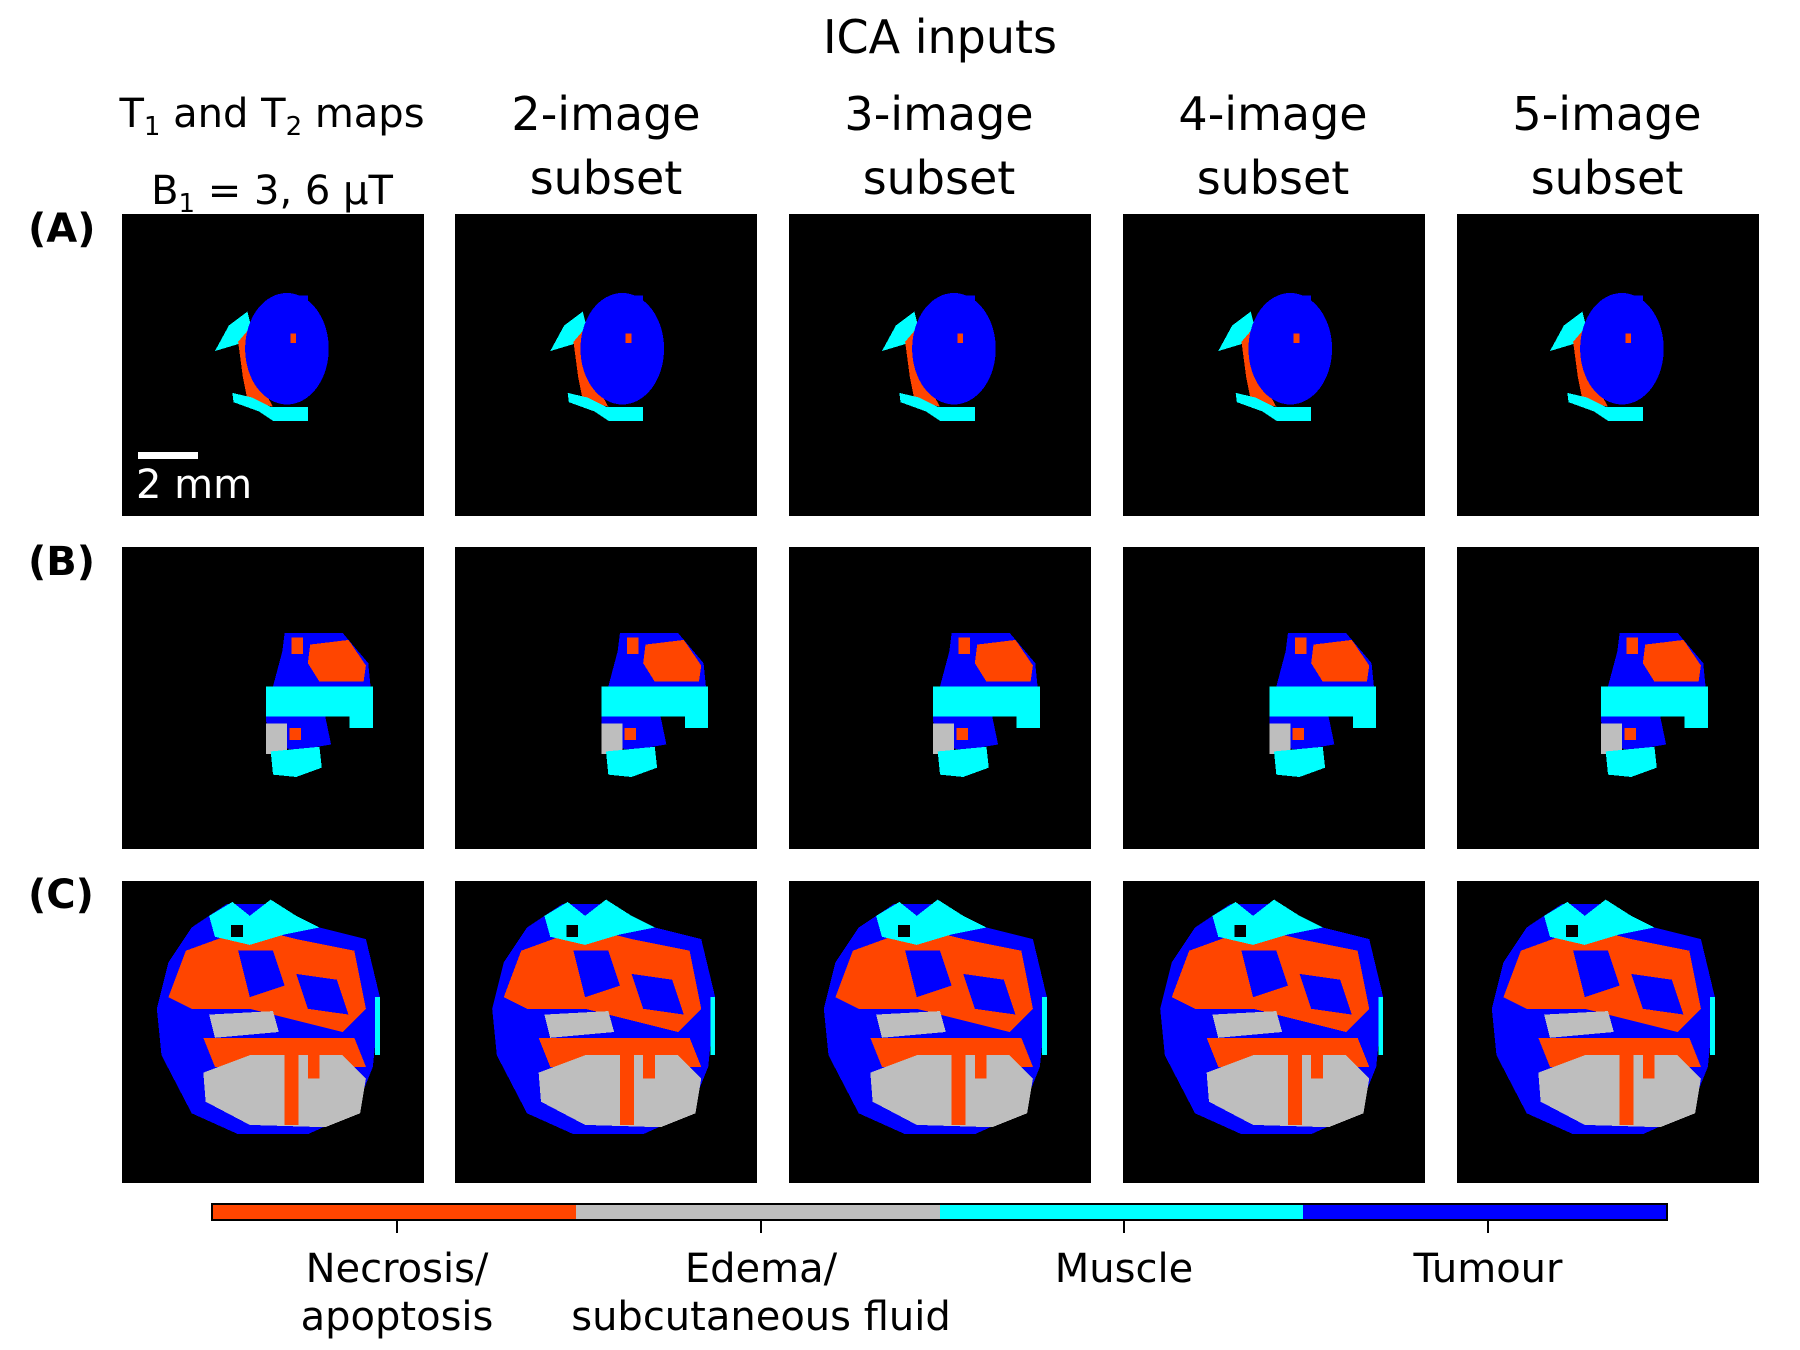 This screenshot has height=1350, width=1800. What do you see at coordinates (62, 562) in the screenshot?
I see `row-label-b: (B)` at bounding box center [62, 562].